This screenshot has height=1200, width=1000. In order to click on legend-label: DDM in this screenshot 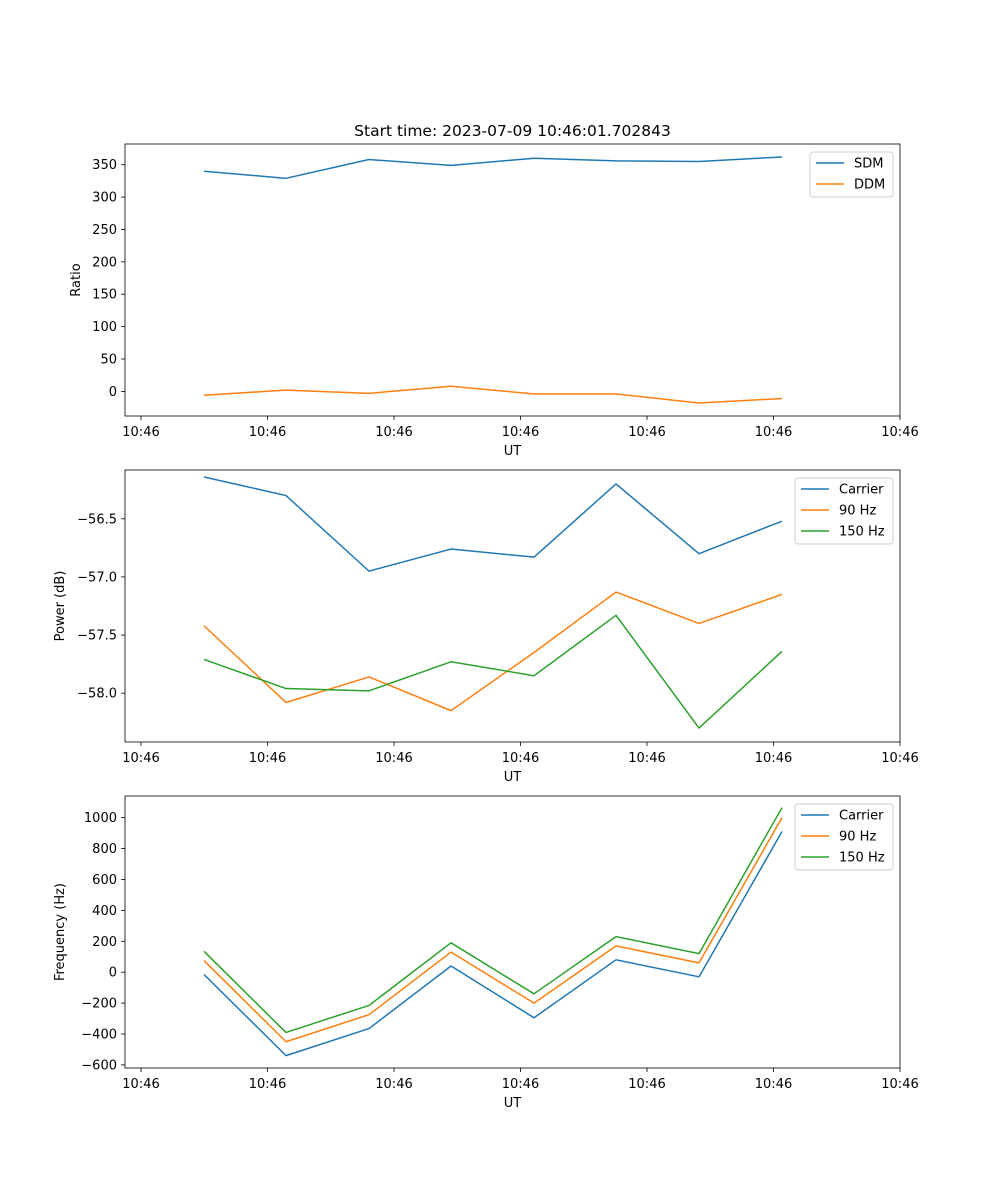, I will do `click(869, 185)`.